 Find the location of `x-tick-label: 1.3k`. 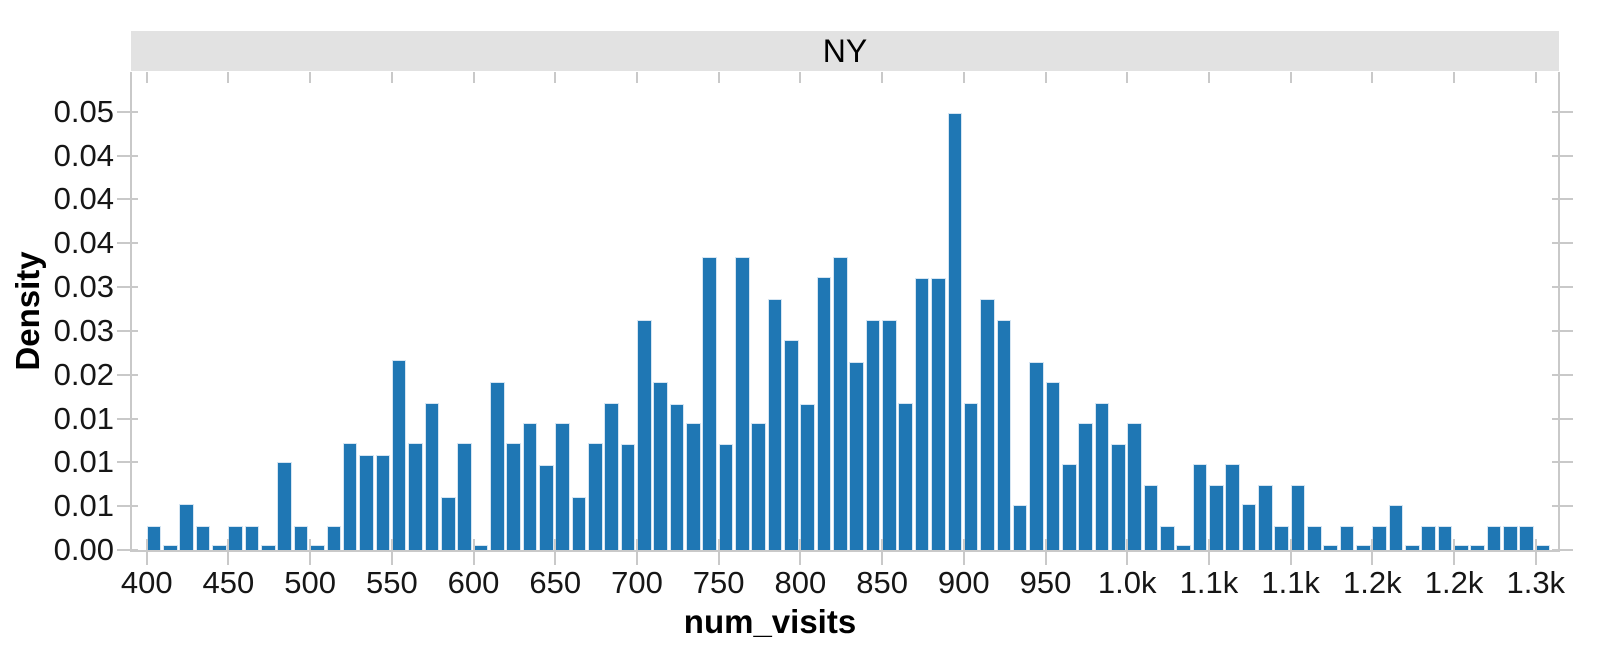

x-tick-label: 1.3k is located at coordinates (1536, 582).